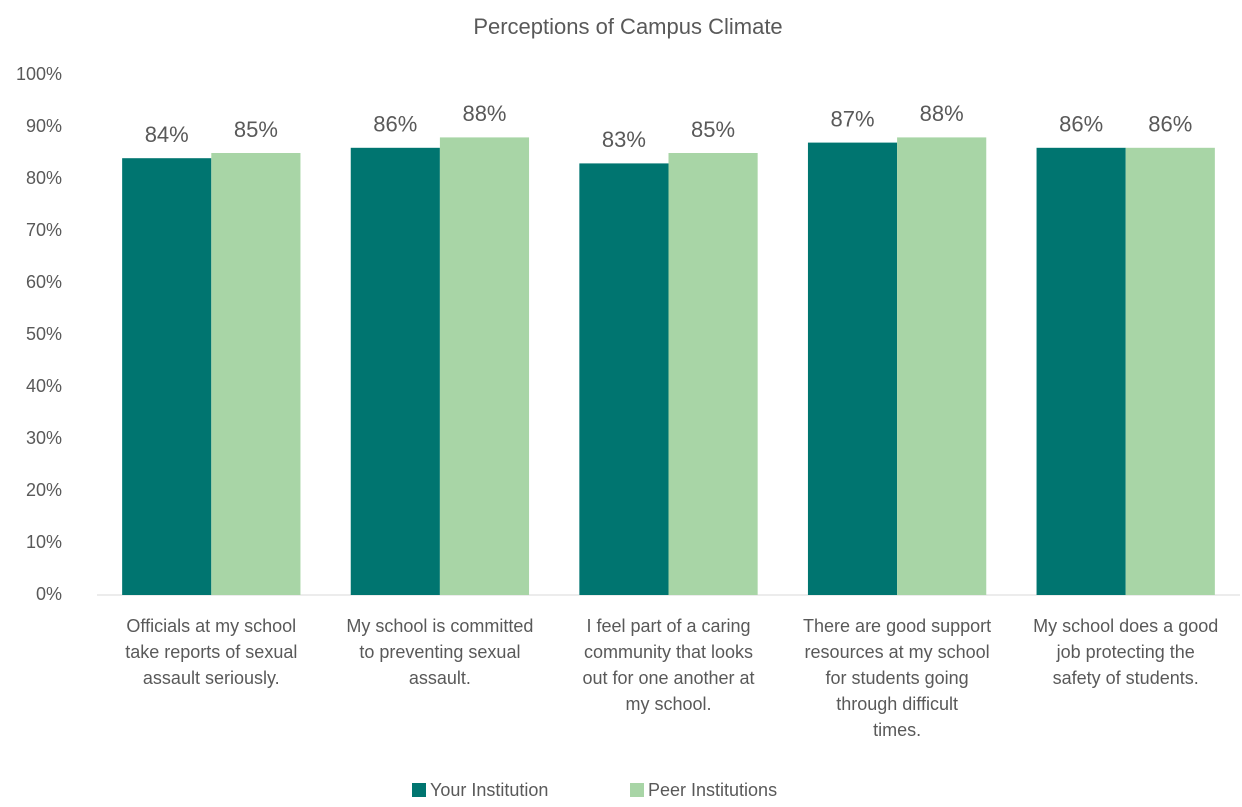  Describe the element at coordinates (44, 230) in the screenshot. I see `y-tick-label: 70%` at that location.